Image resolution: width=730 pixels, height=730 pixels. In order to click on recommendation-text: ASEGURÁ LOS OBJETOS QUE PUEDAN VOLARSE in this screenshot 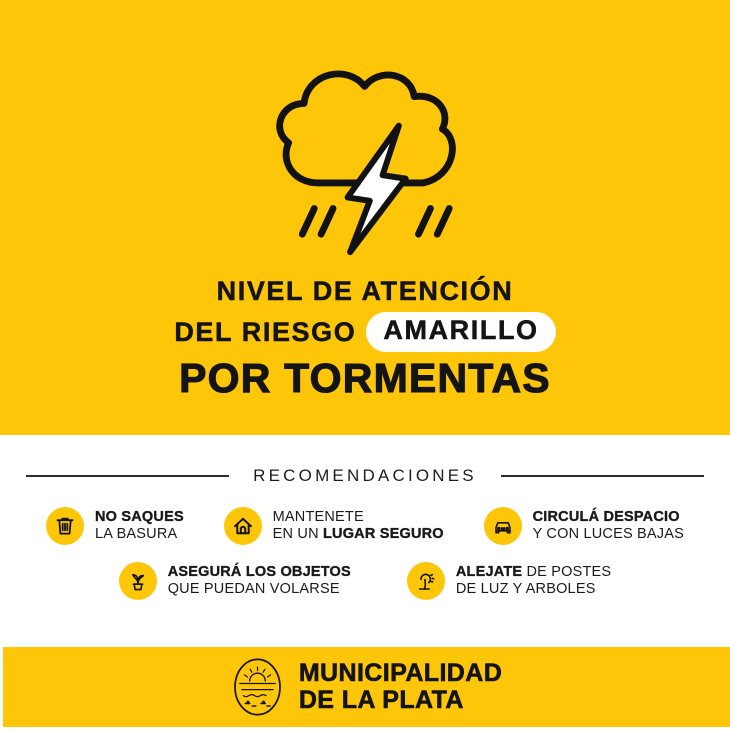, I will do `click(259, 580)`.